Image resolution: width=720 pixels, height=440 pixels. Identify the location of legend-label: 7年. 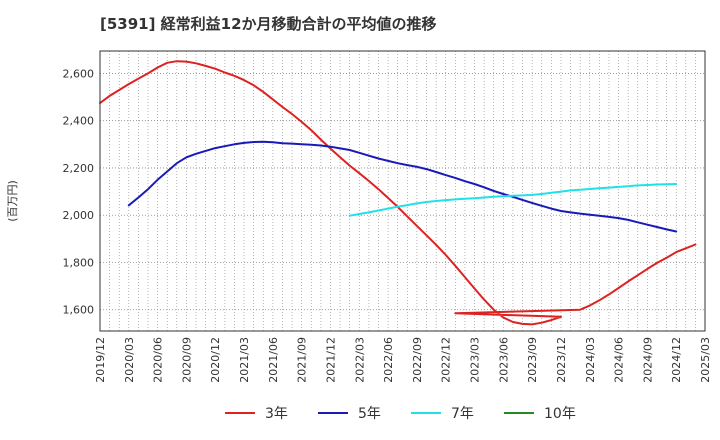
(462, 414).